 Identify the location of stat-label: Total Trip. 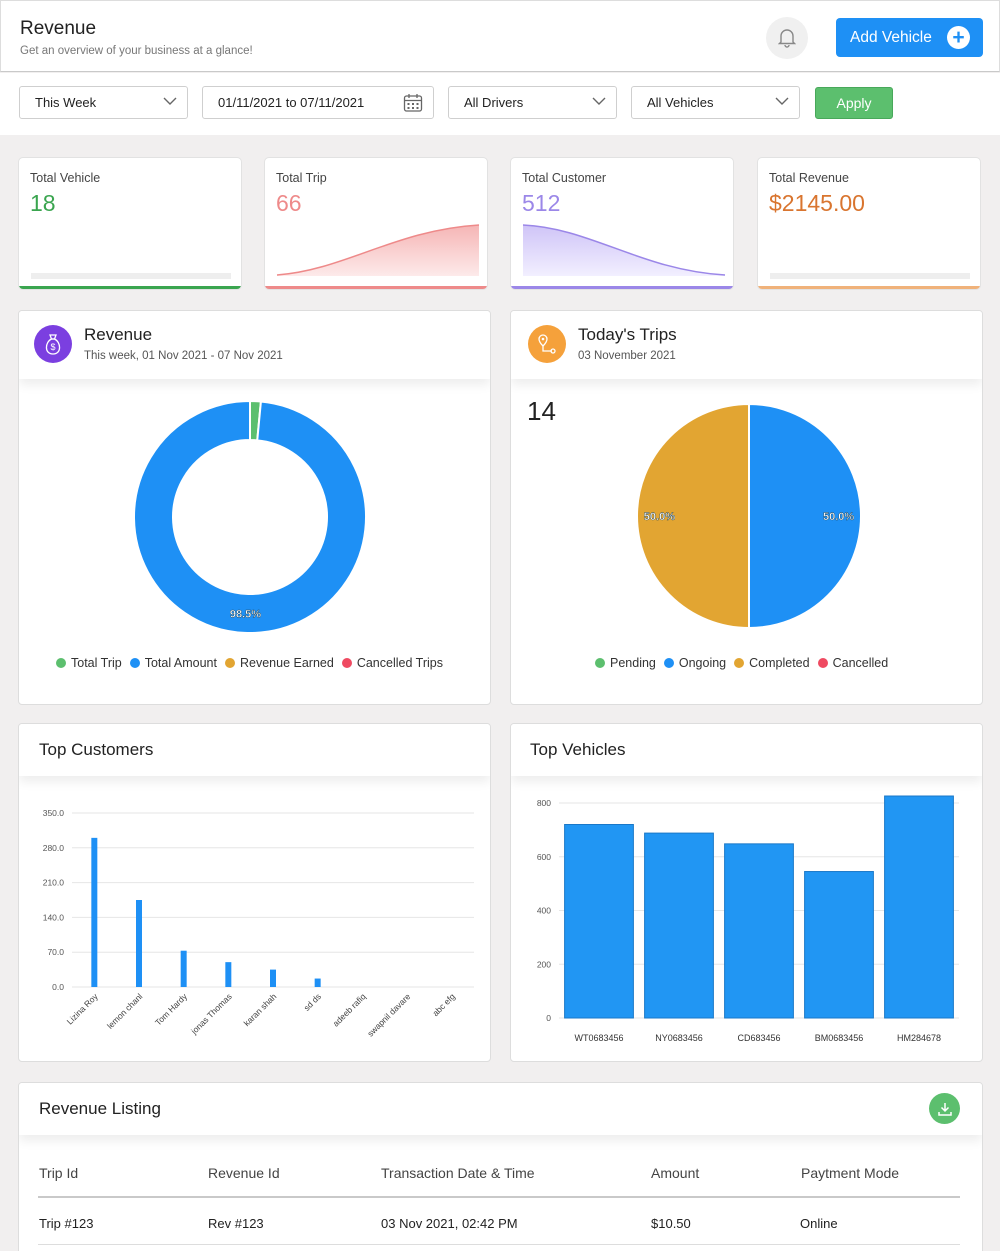
(301, 178).